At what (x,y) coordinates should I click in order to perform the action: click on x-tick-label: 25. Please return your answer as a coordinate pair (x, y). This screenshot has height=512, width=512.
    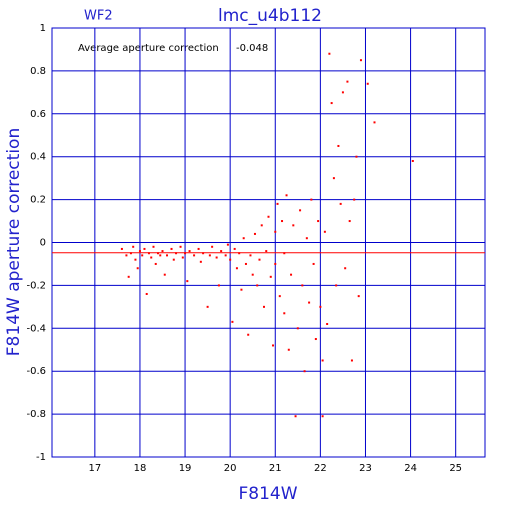
    Looking at the image, I should click on (455, 468).